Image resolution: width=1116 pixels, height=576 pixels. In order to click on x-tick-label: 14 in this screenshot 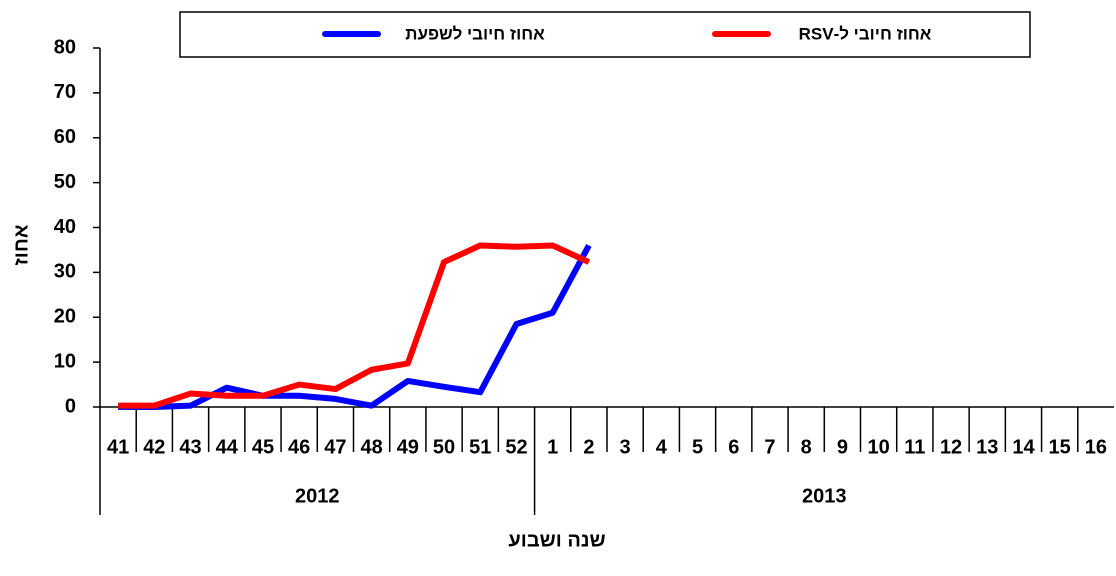, I will do `click(1023, 447)`.